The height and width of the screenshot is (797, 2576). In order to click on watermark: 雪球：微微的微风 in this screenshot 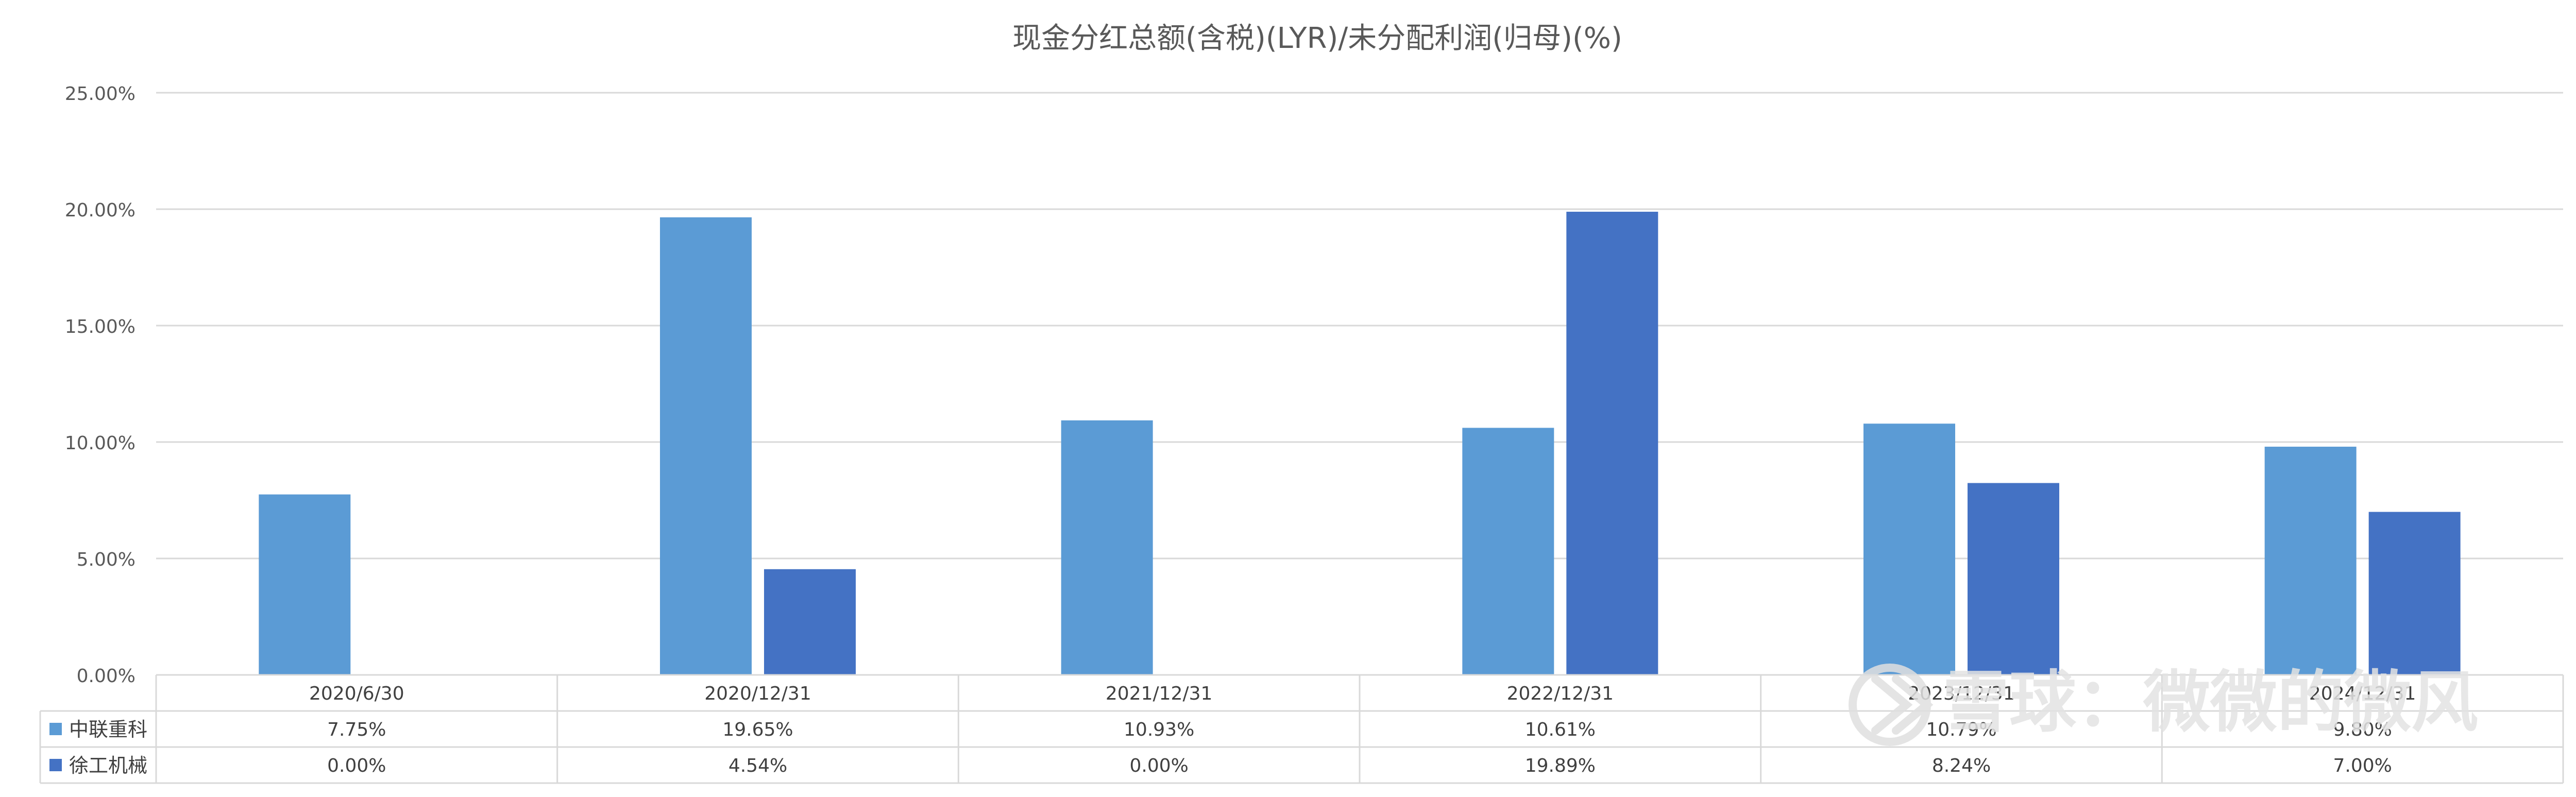, I will do `click(2163, 704)`.